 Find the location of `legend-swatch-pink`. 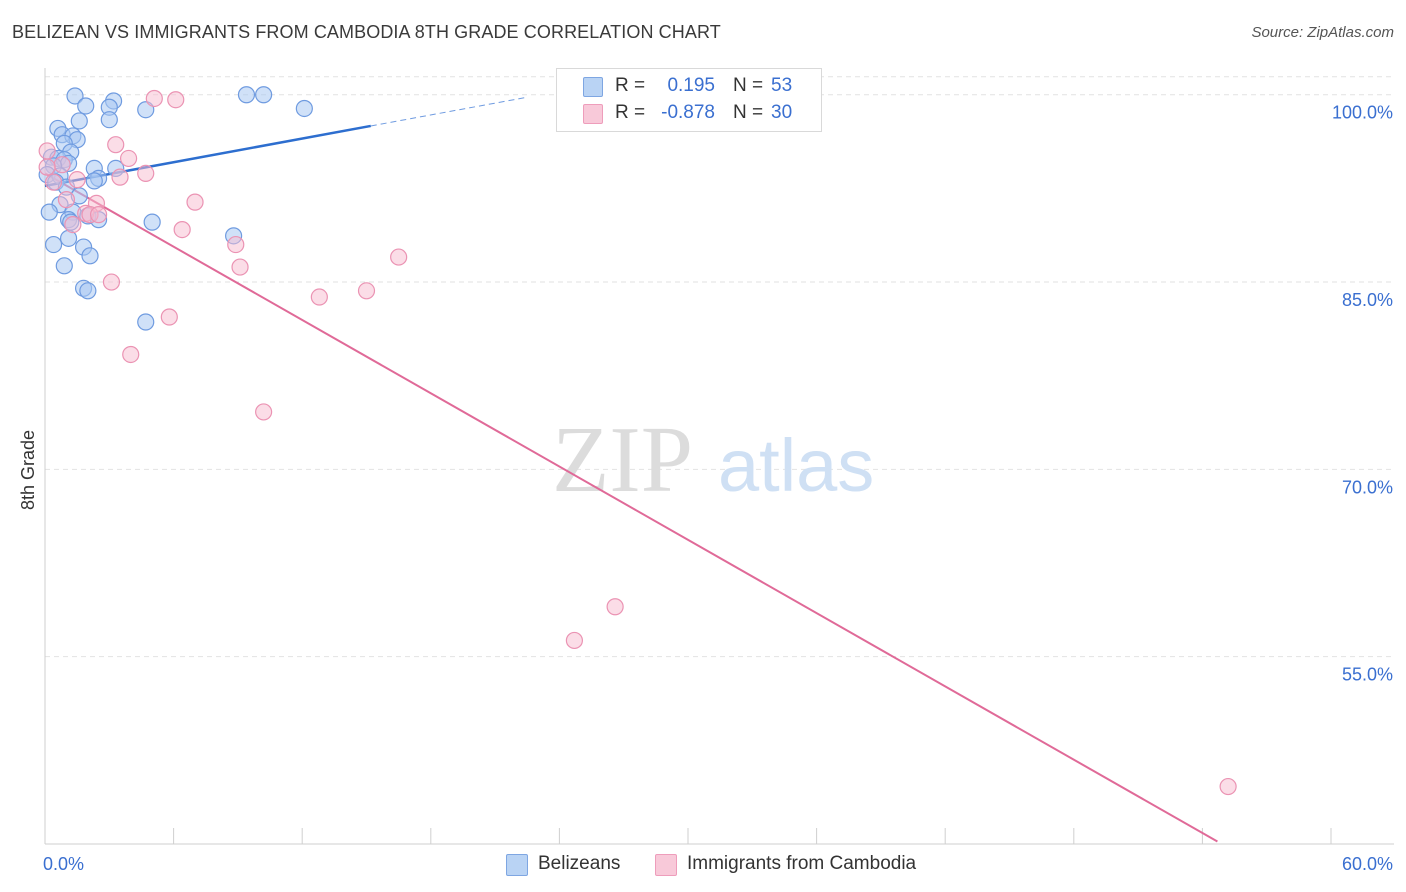

legend-swatch-pink is located at coordinates (593, 114).